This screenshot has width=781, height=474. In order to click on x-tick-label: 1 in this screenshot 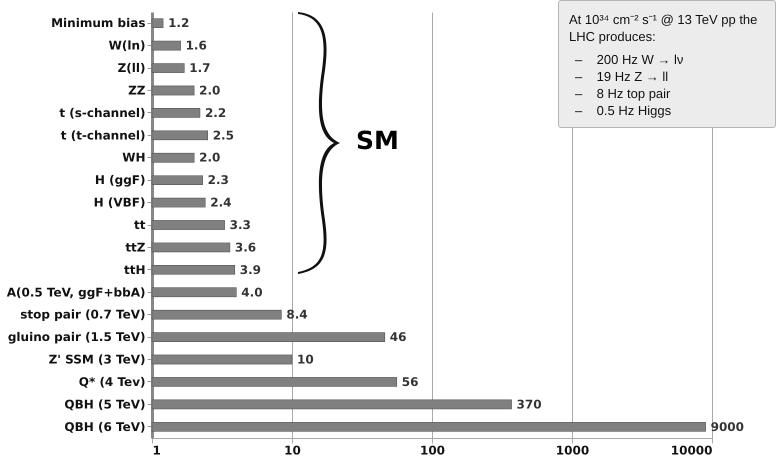, I will do `click(156, 451)`.